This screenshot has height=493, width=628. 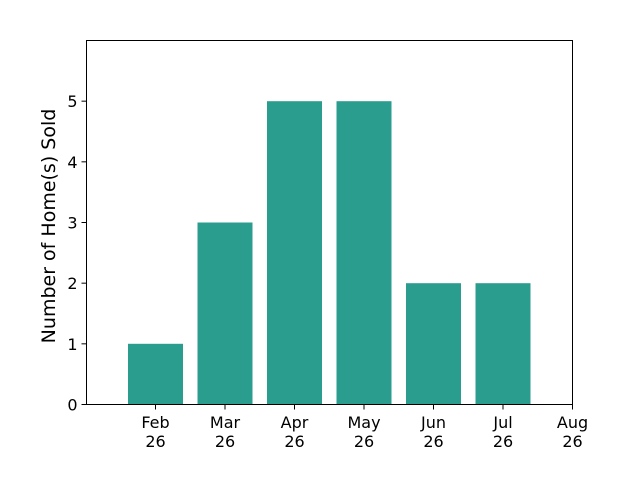 I want to click on x-tick-label: Feb 26, so click(x=155, y=432).